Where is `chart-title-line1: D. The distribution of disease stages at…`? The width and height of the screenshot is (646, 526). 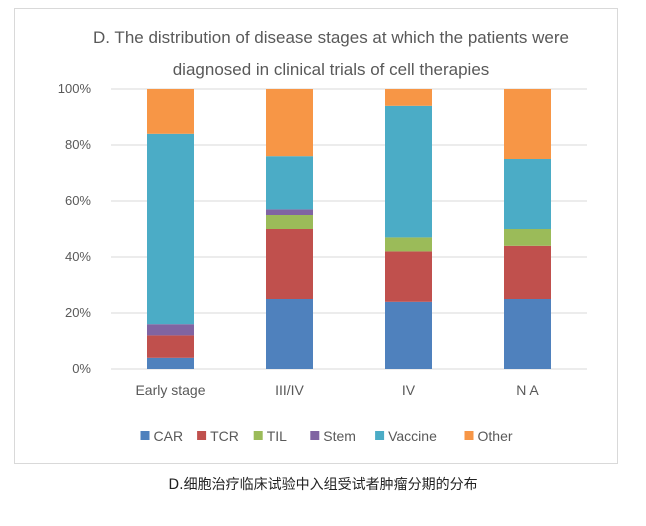
chart-title-line1: D. The distribution of disease stages at… is located at coordinates (331, 37).